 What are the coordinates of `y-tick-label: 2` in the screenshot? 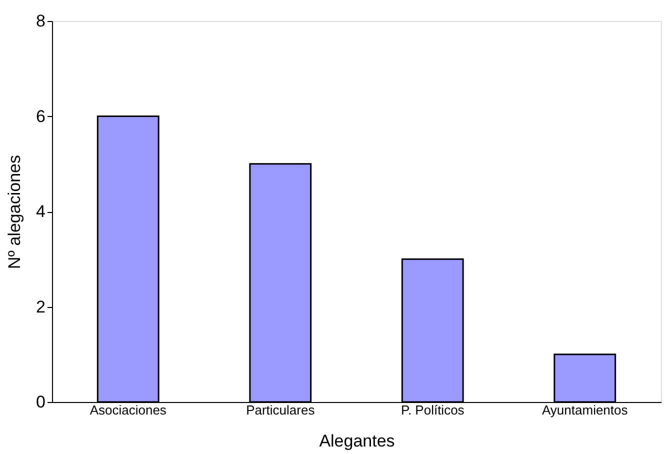 It's located at (41, 306).